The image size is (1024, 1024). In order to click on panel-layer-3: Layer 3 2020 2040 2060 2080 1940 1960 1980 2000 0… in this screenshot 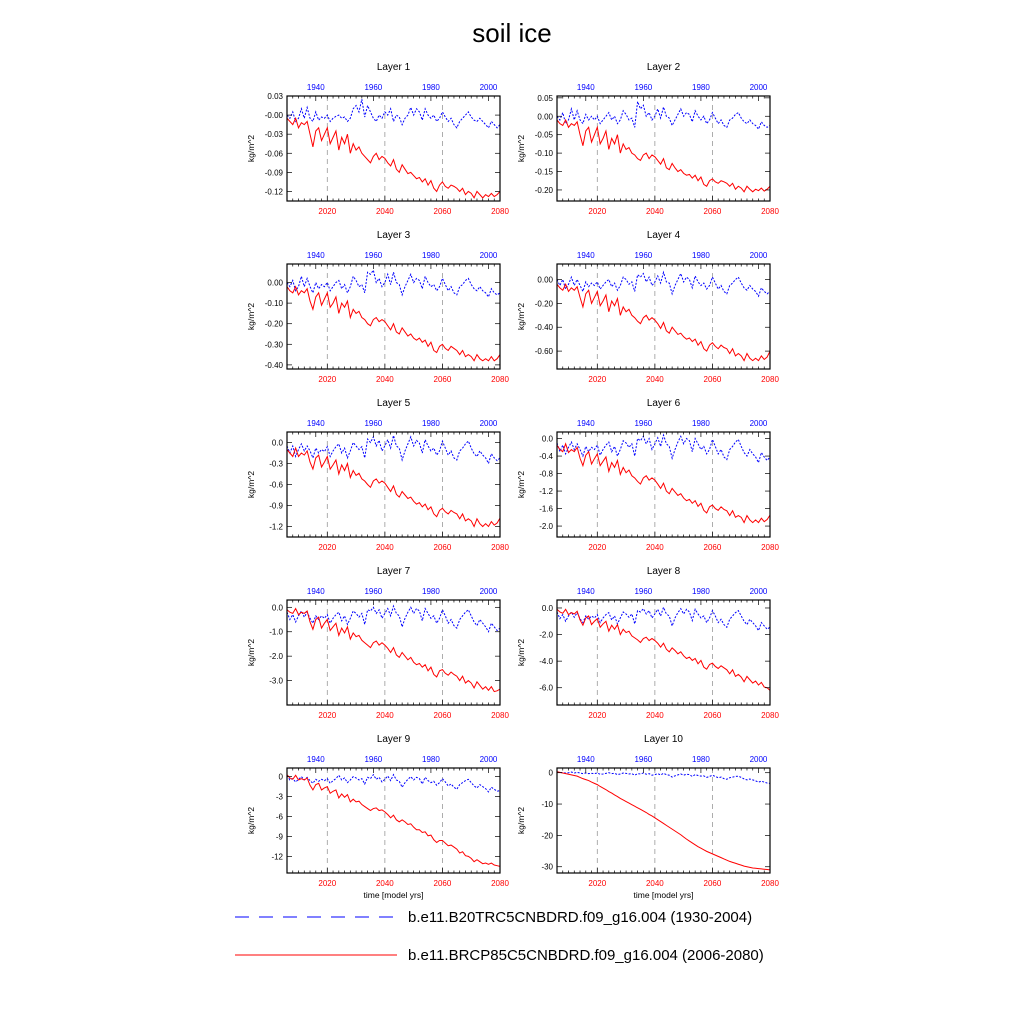, I will do `click(377, 307)`.